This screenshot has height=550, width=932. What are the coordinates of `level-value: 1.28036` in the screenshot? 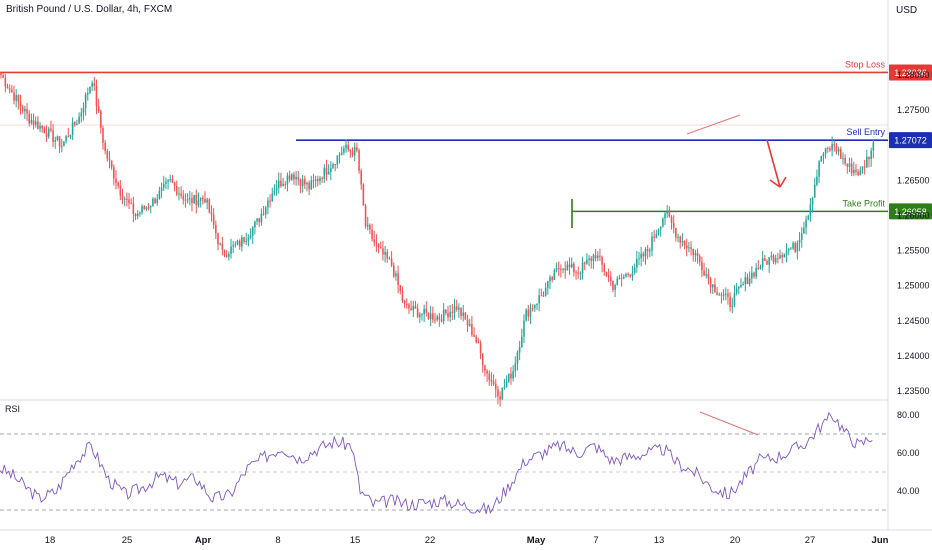 It's located at (910, 73).